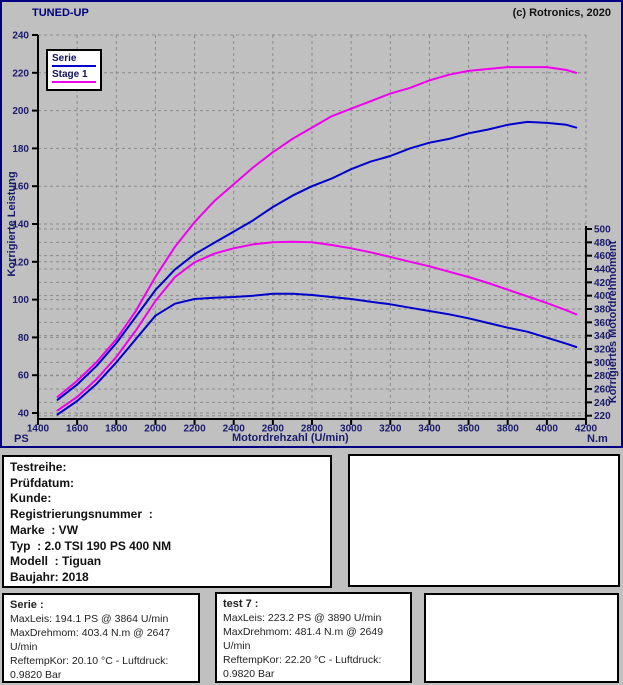  I want to click on svg-text: 340, so click(602, 336).